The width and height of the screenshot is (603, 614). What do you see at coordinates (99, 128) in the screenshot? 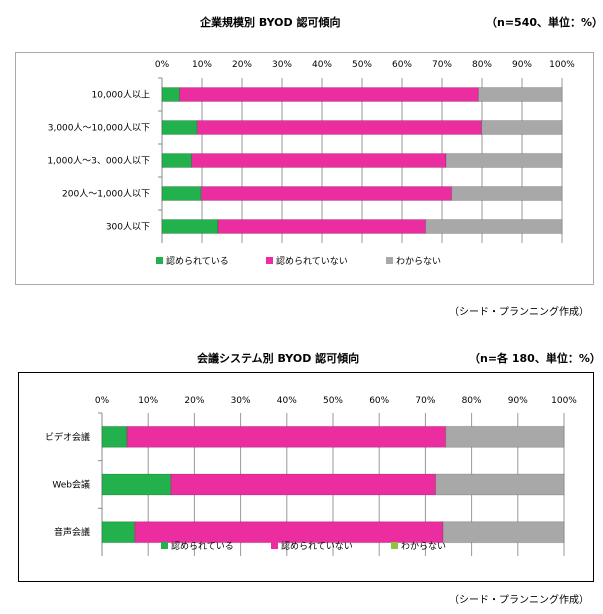
I see `category-label: 3,000人～10,000人以下` at bounding box center [99, 128].